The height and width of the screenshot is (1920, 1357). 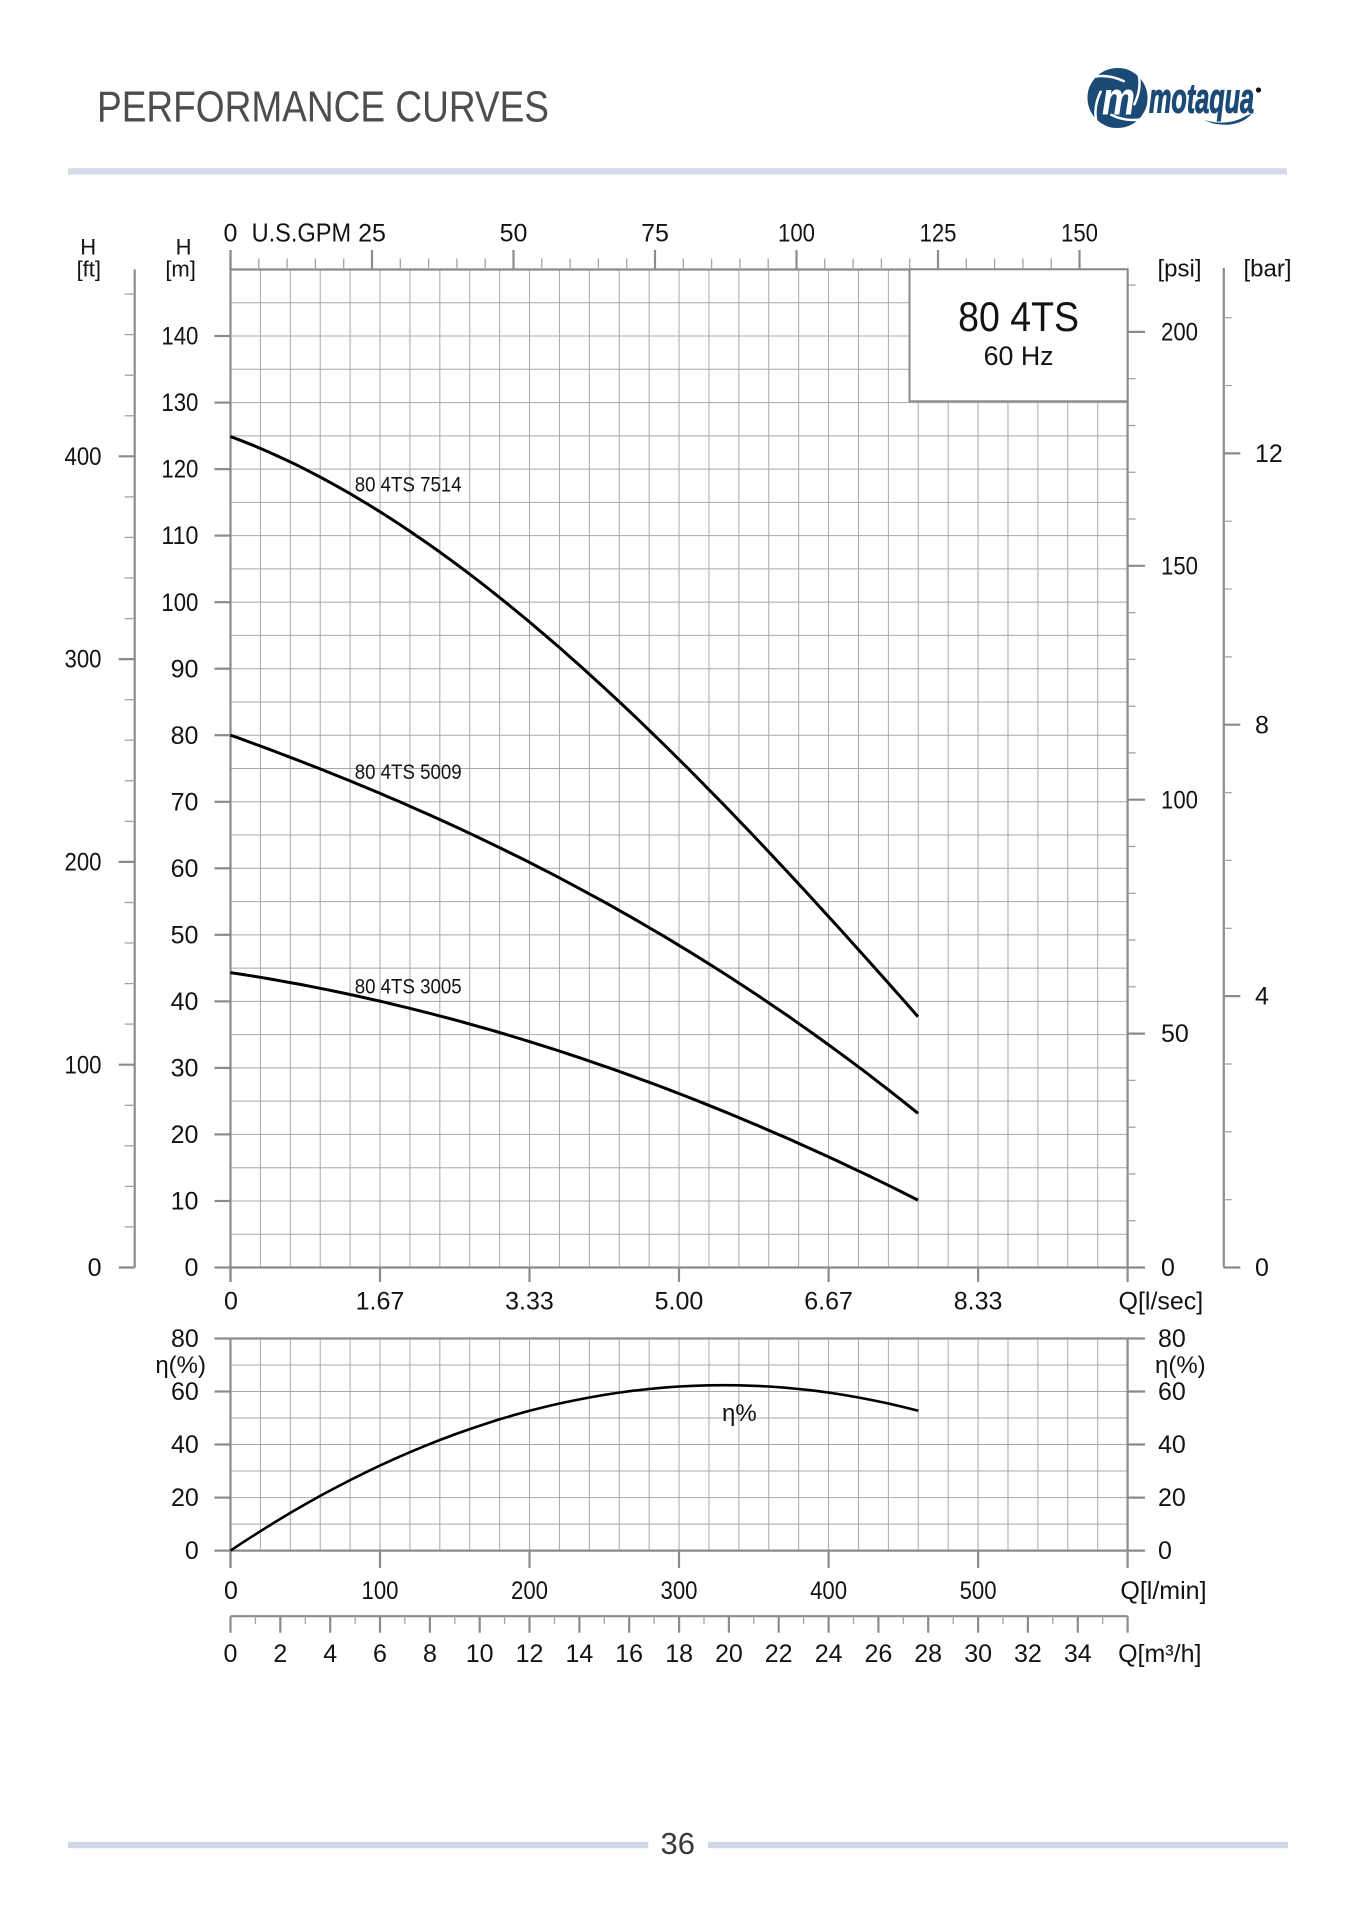 What do you see at coordinates (679, 1302) in the screenshot?
I see `svg-text: 5.00` at bounding box center [679, 1302].